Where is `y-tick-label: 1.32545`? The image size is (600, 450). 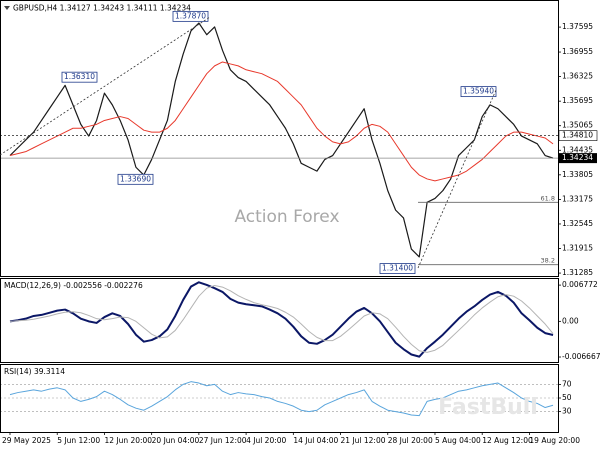 y-tick-label: 1.32545 is located at coordinates (577, 223).